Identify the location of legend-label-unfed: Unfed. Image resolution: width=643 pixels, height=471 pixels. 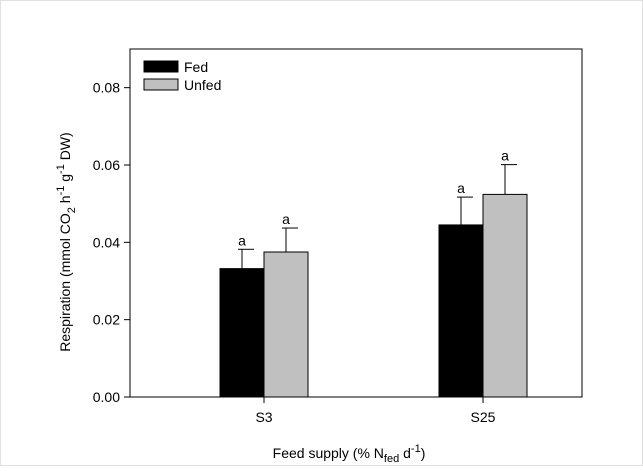
(202, 85).